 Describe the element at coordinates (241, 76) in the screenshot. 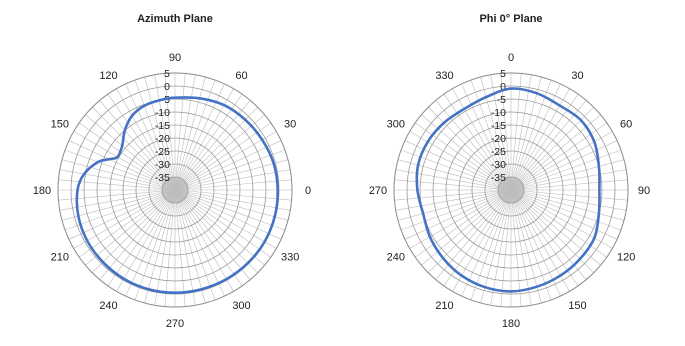

I see `angle-label: 60` at that location.